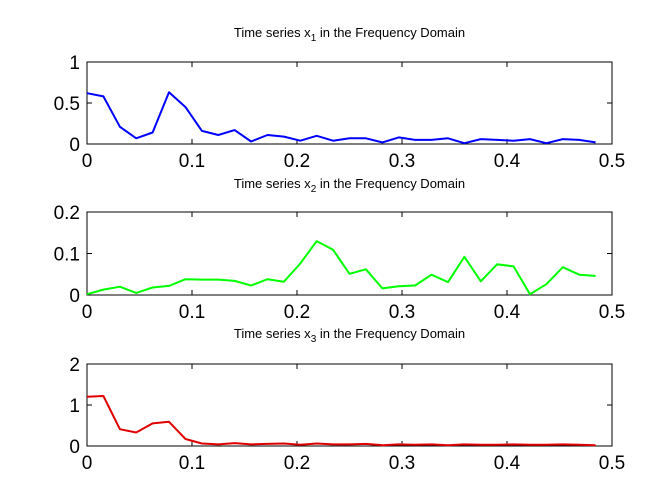 The width and height of the screenshot is (672, 504). I want to click on y-tick-label: 2, so click(74, 365).